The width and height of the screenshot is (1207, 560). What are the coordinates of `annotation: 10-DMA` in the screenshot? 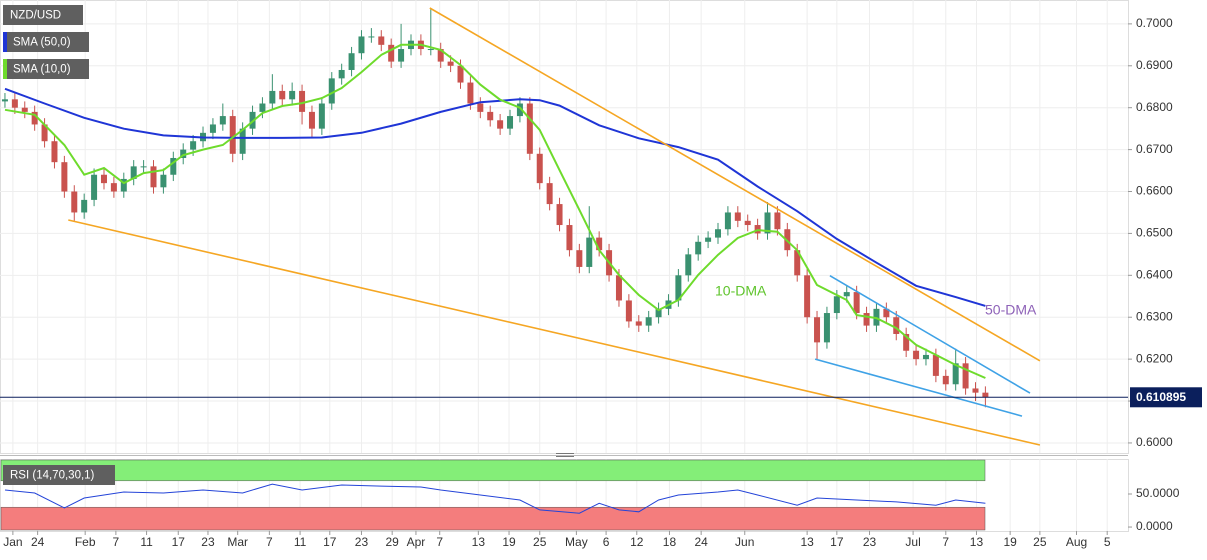 It's located at (741, 291).